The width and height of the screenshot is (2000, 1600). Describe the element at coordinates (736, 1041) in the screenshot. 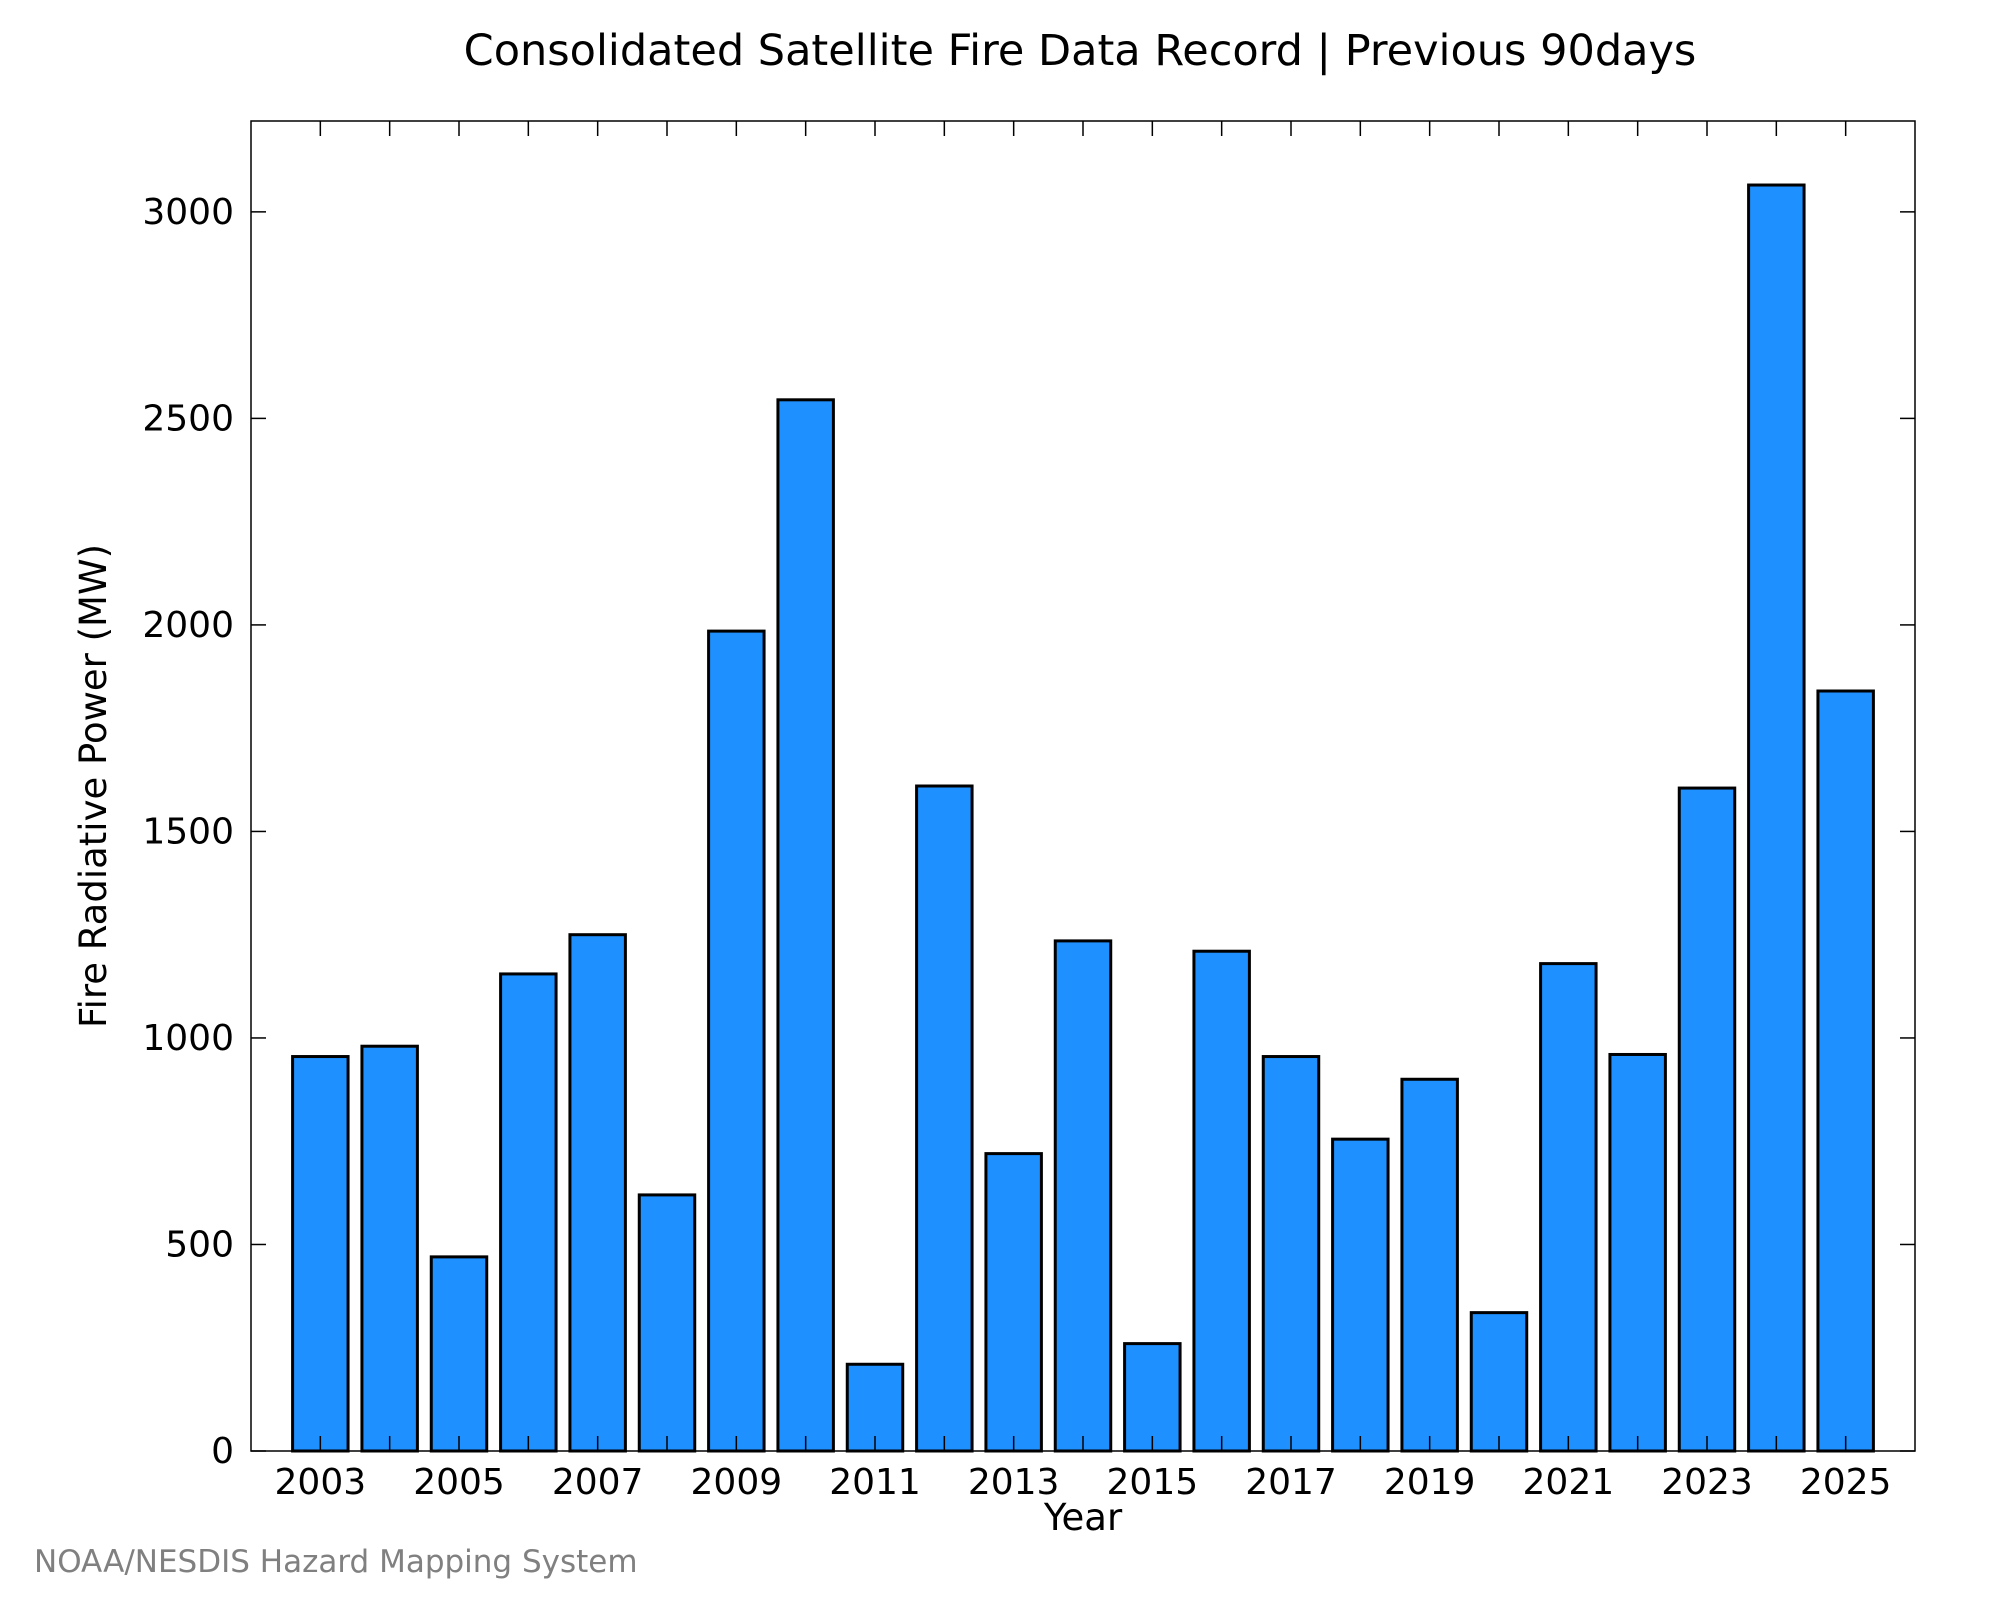

I see `bar-2009` at that location.